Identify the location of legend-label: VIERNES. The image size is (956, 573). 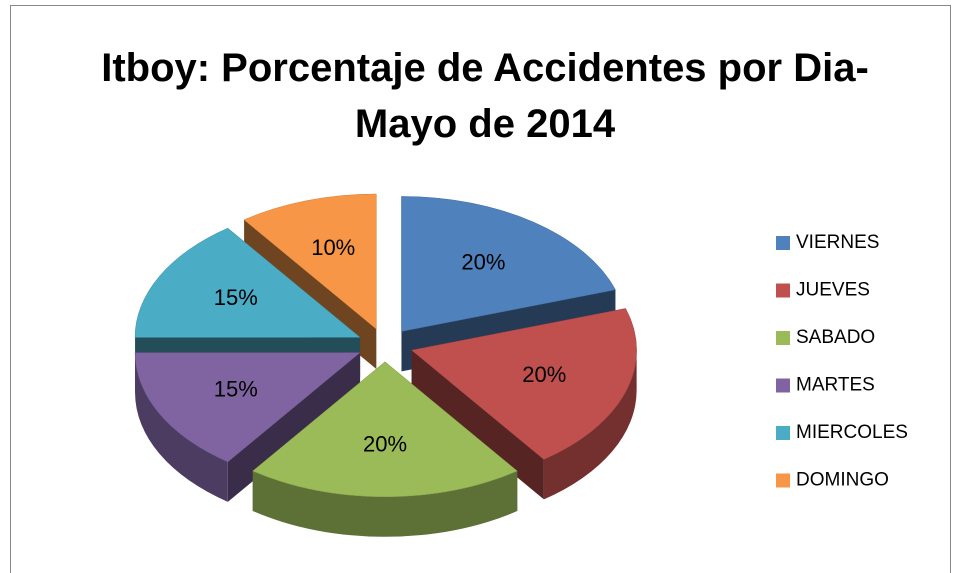
(837, 242).